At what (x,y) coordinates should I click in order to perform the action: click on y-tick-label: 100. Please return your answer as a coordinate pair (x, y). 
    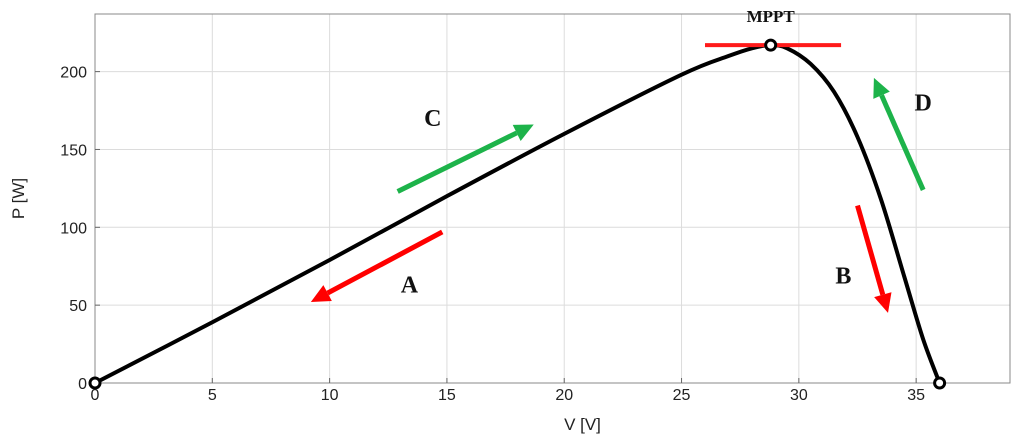
    Looking at the image, I should click on (73, 228).